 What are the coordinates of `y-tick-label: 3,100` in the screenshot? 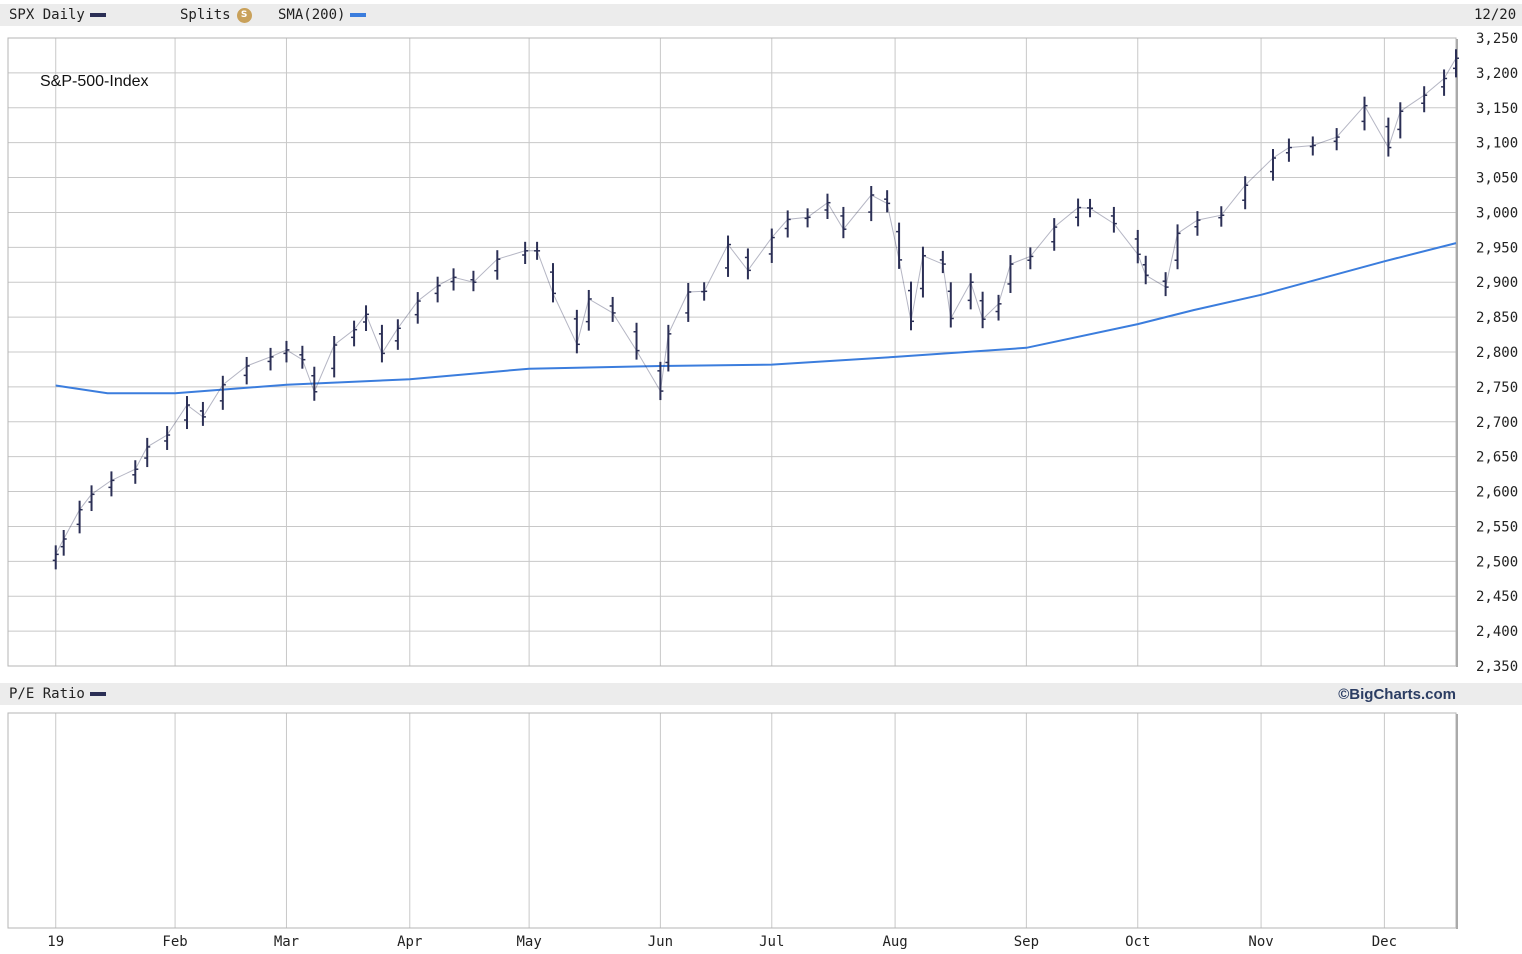 It's located at (1497, 144).